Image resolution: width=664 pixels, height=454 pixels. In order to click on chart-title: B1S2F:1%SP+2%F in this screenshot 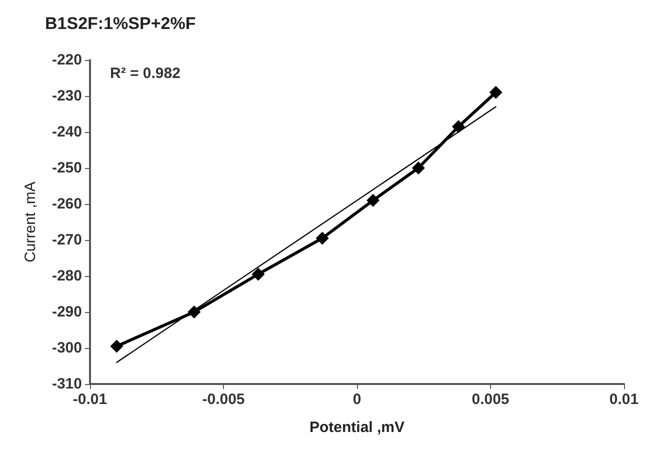, I will do `click(120, 23)`.